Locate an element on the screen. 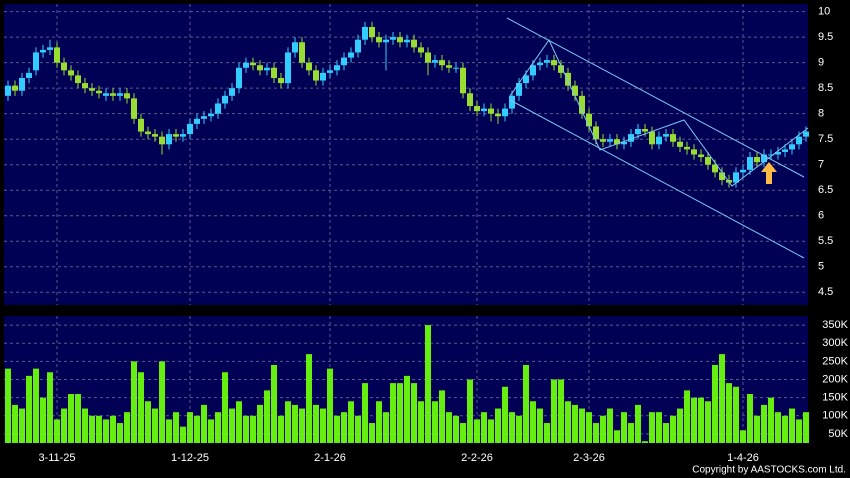 Image resolution: width=850 pixels, height=478 pixels. y-tick-label: 5 is located at coordinates (821, 267).